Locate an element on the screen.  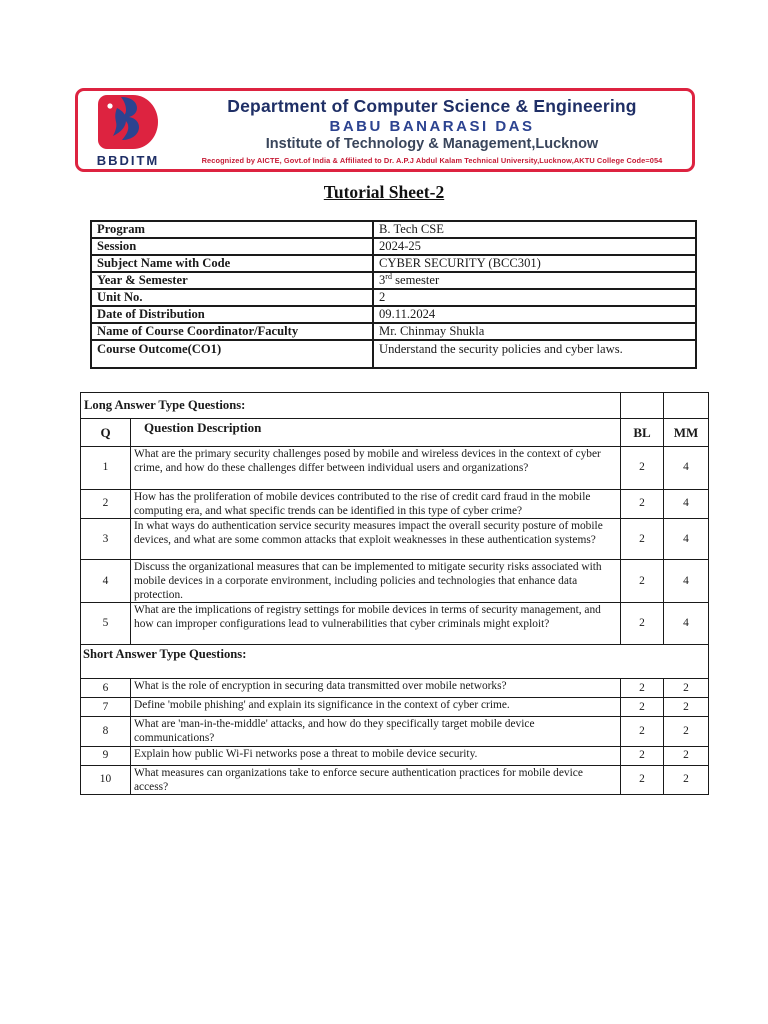
col-header-bl: BL is located at coordinates (642, 432).